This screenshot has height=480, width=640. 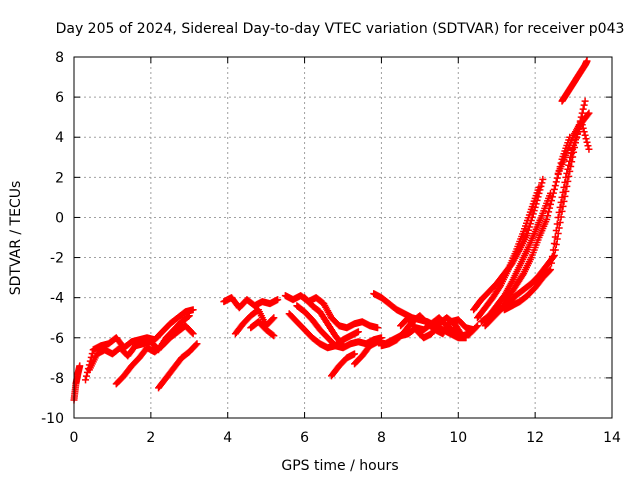 What do you see at coordinates (57, 339) in the screenshot?
I see `y-tick-label: -6` at bounding box center [57, 339].